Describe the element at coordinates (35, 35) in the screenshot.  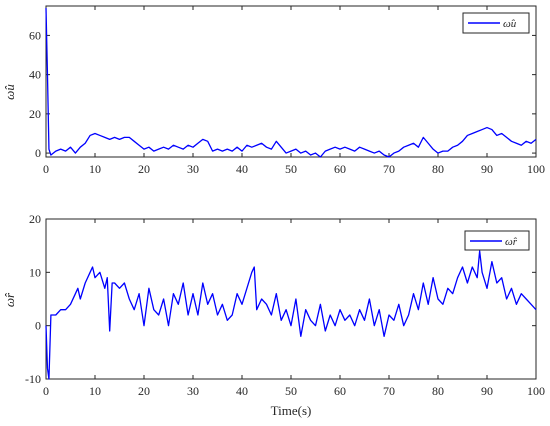
I see `y-tick-label: 60` at that location.